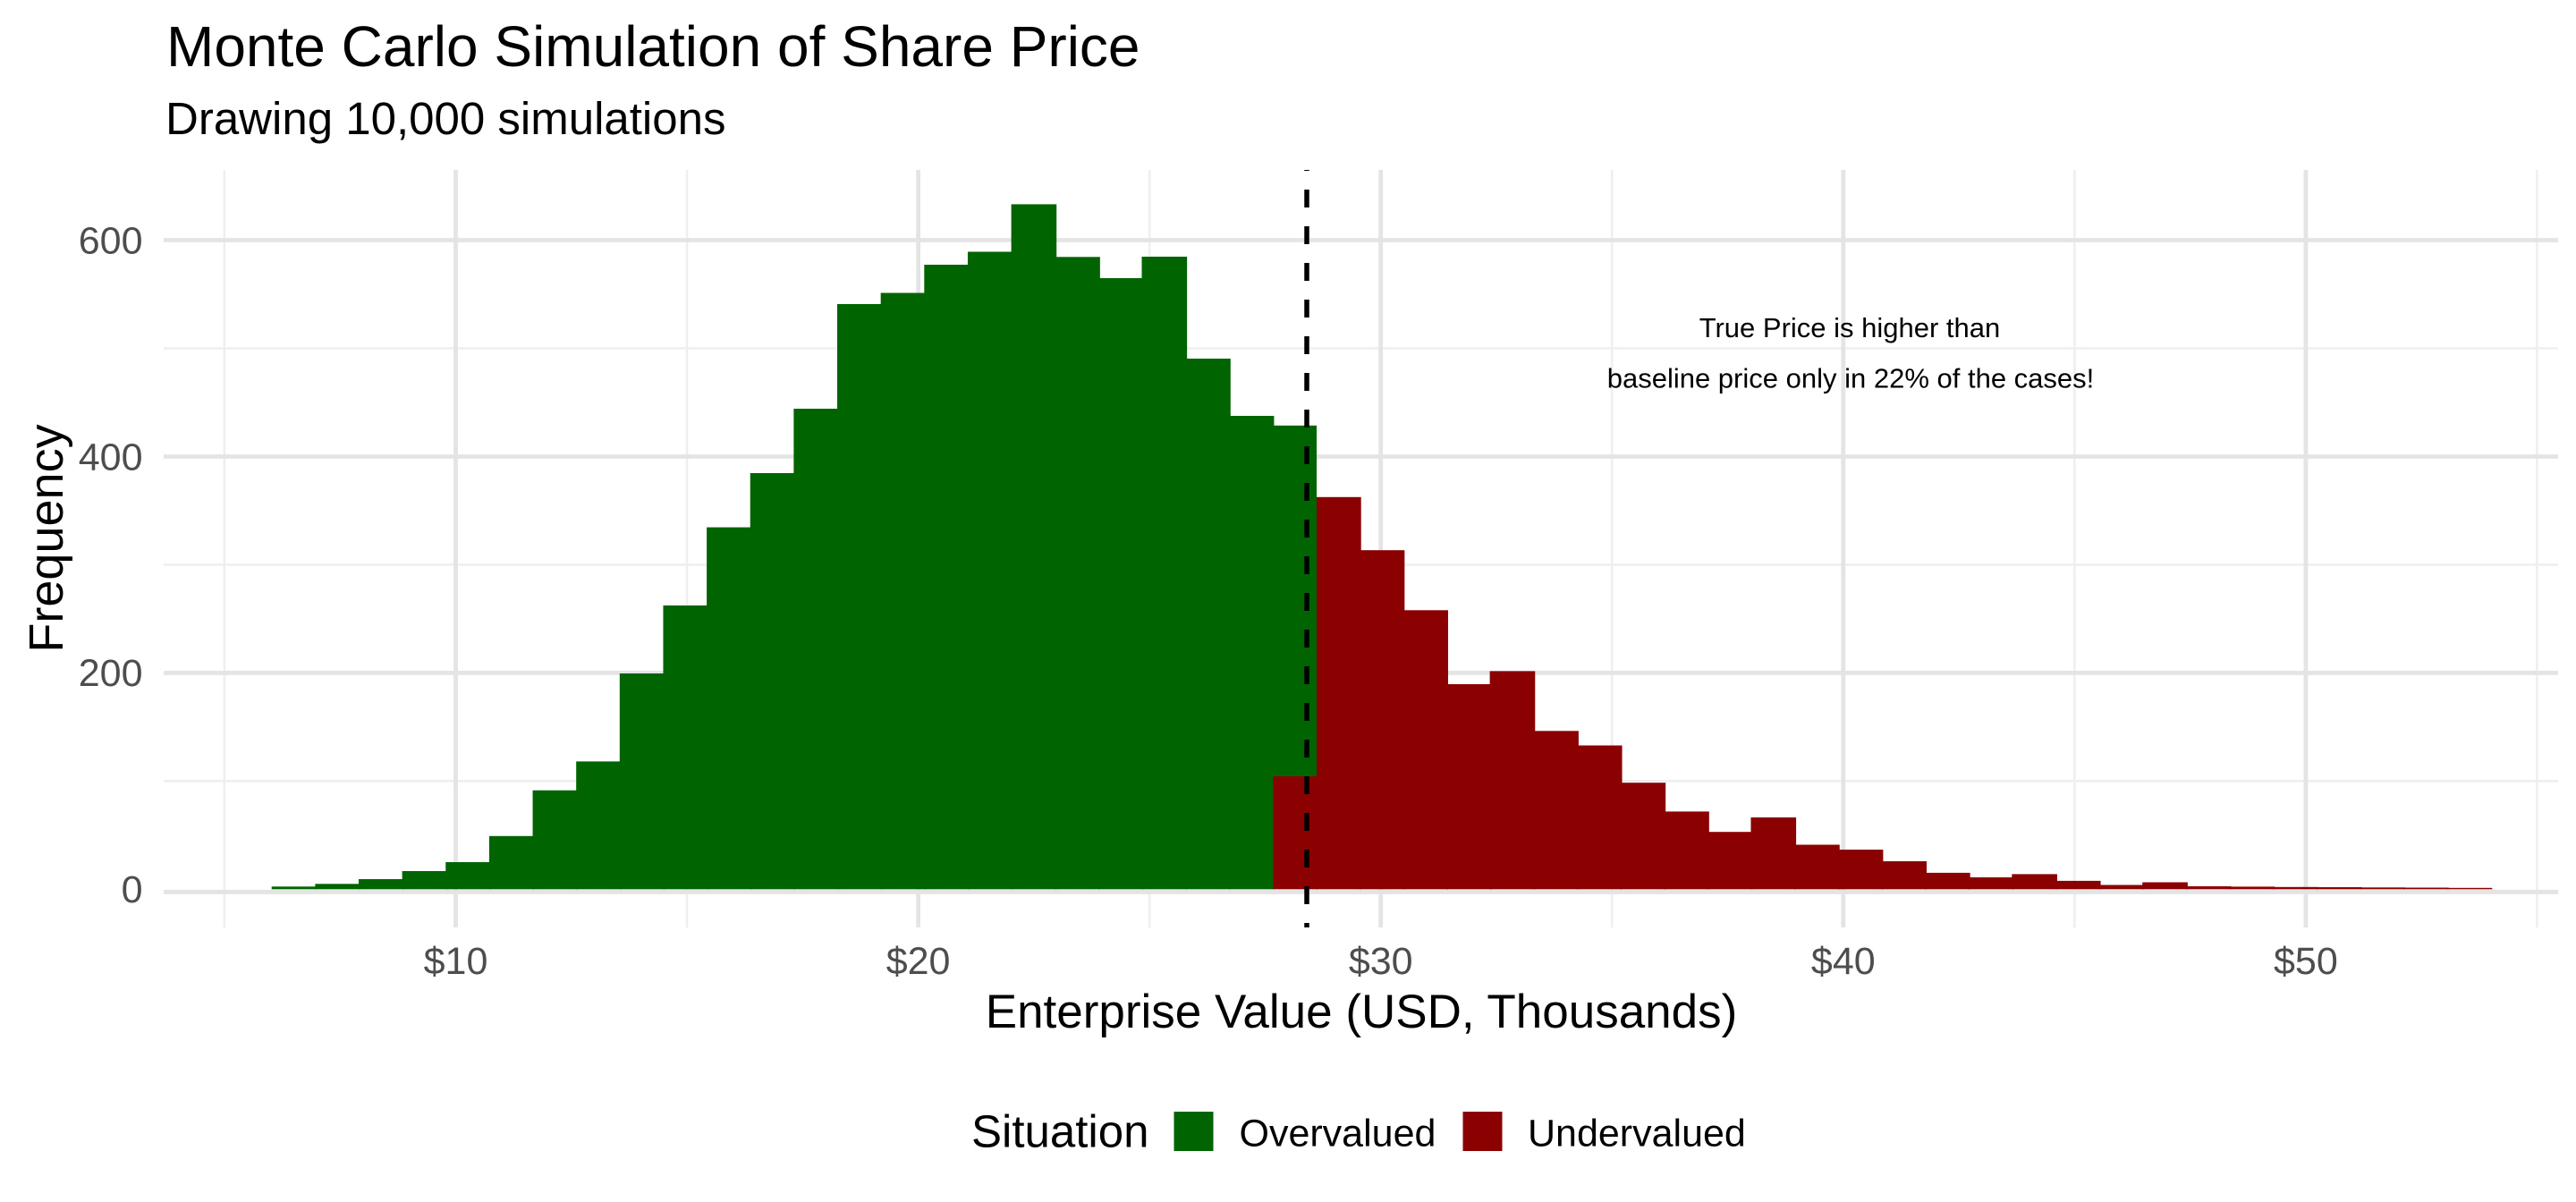  I want to click on svg-text:Monte Carlo Simulation of Shar: Monte Carlo Simulation of Share Price, so click(653, 46).